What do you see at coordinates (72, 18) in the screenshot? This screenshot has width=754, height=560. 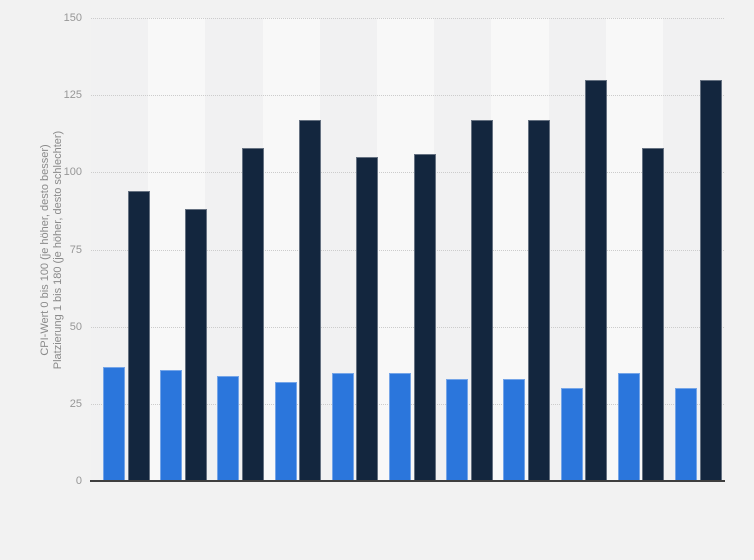 I see `y-tick-label: 150` at bounding box center [72, 18].